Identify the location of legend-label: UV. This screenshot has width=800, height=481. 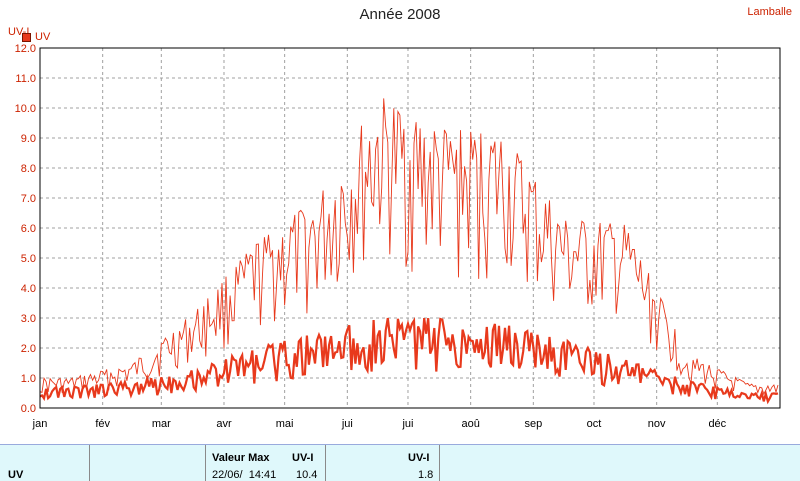
(43, 37).